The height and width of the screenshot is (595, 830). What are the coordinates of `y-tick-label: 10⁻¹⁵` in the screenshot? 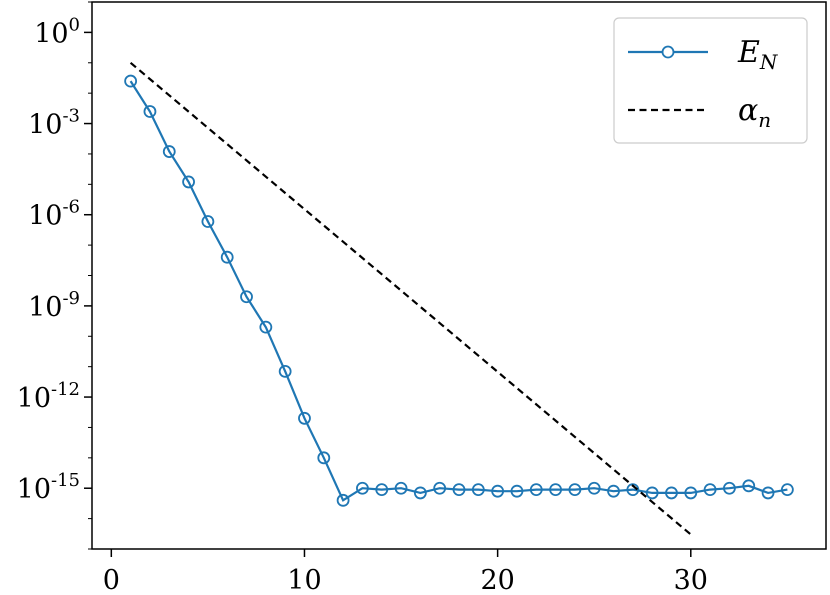 It's located at (48, 487).